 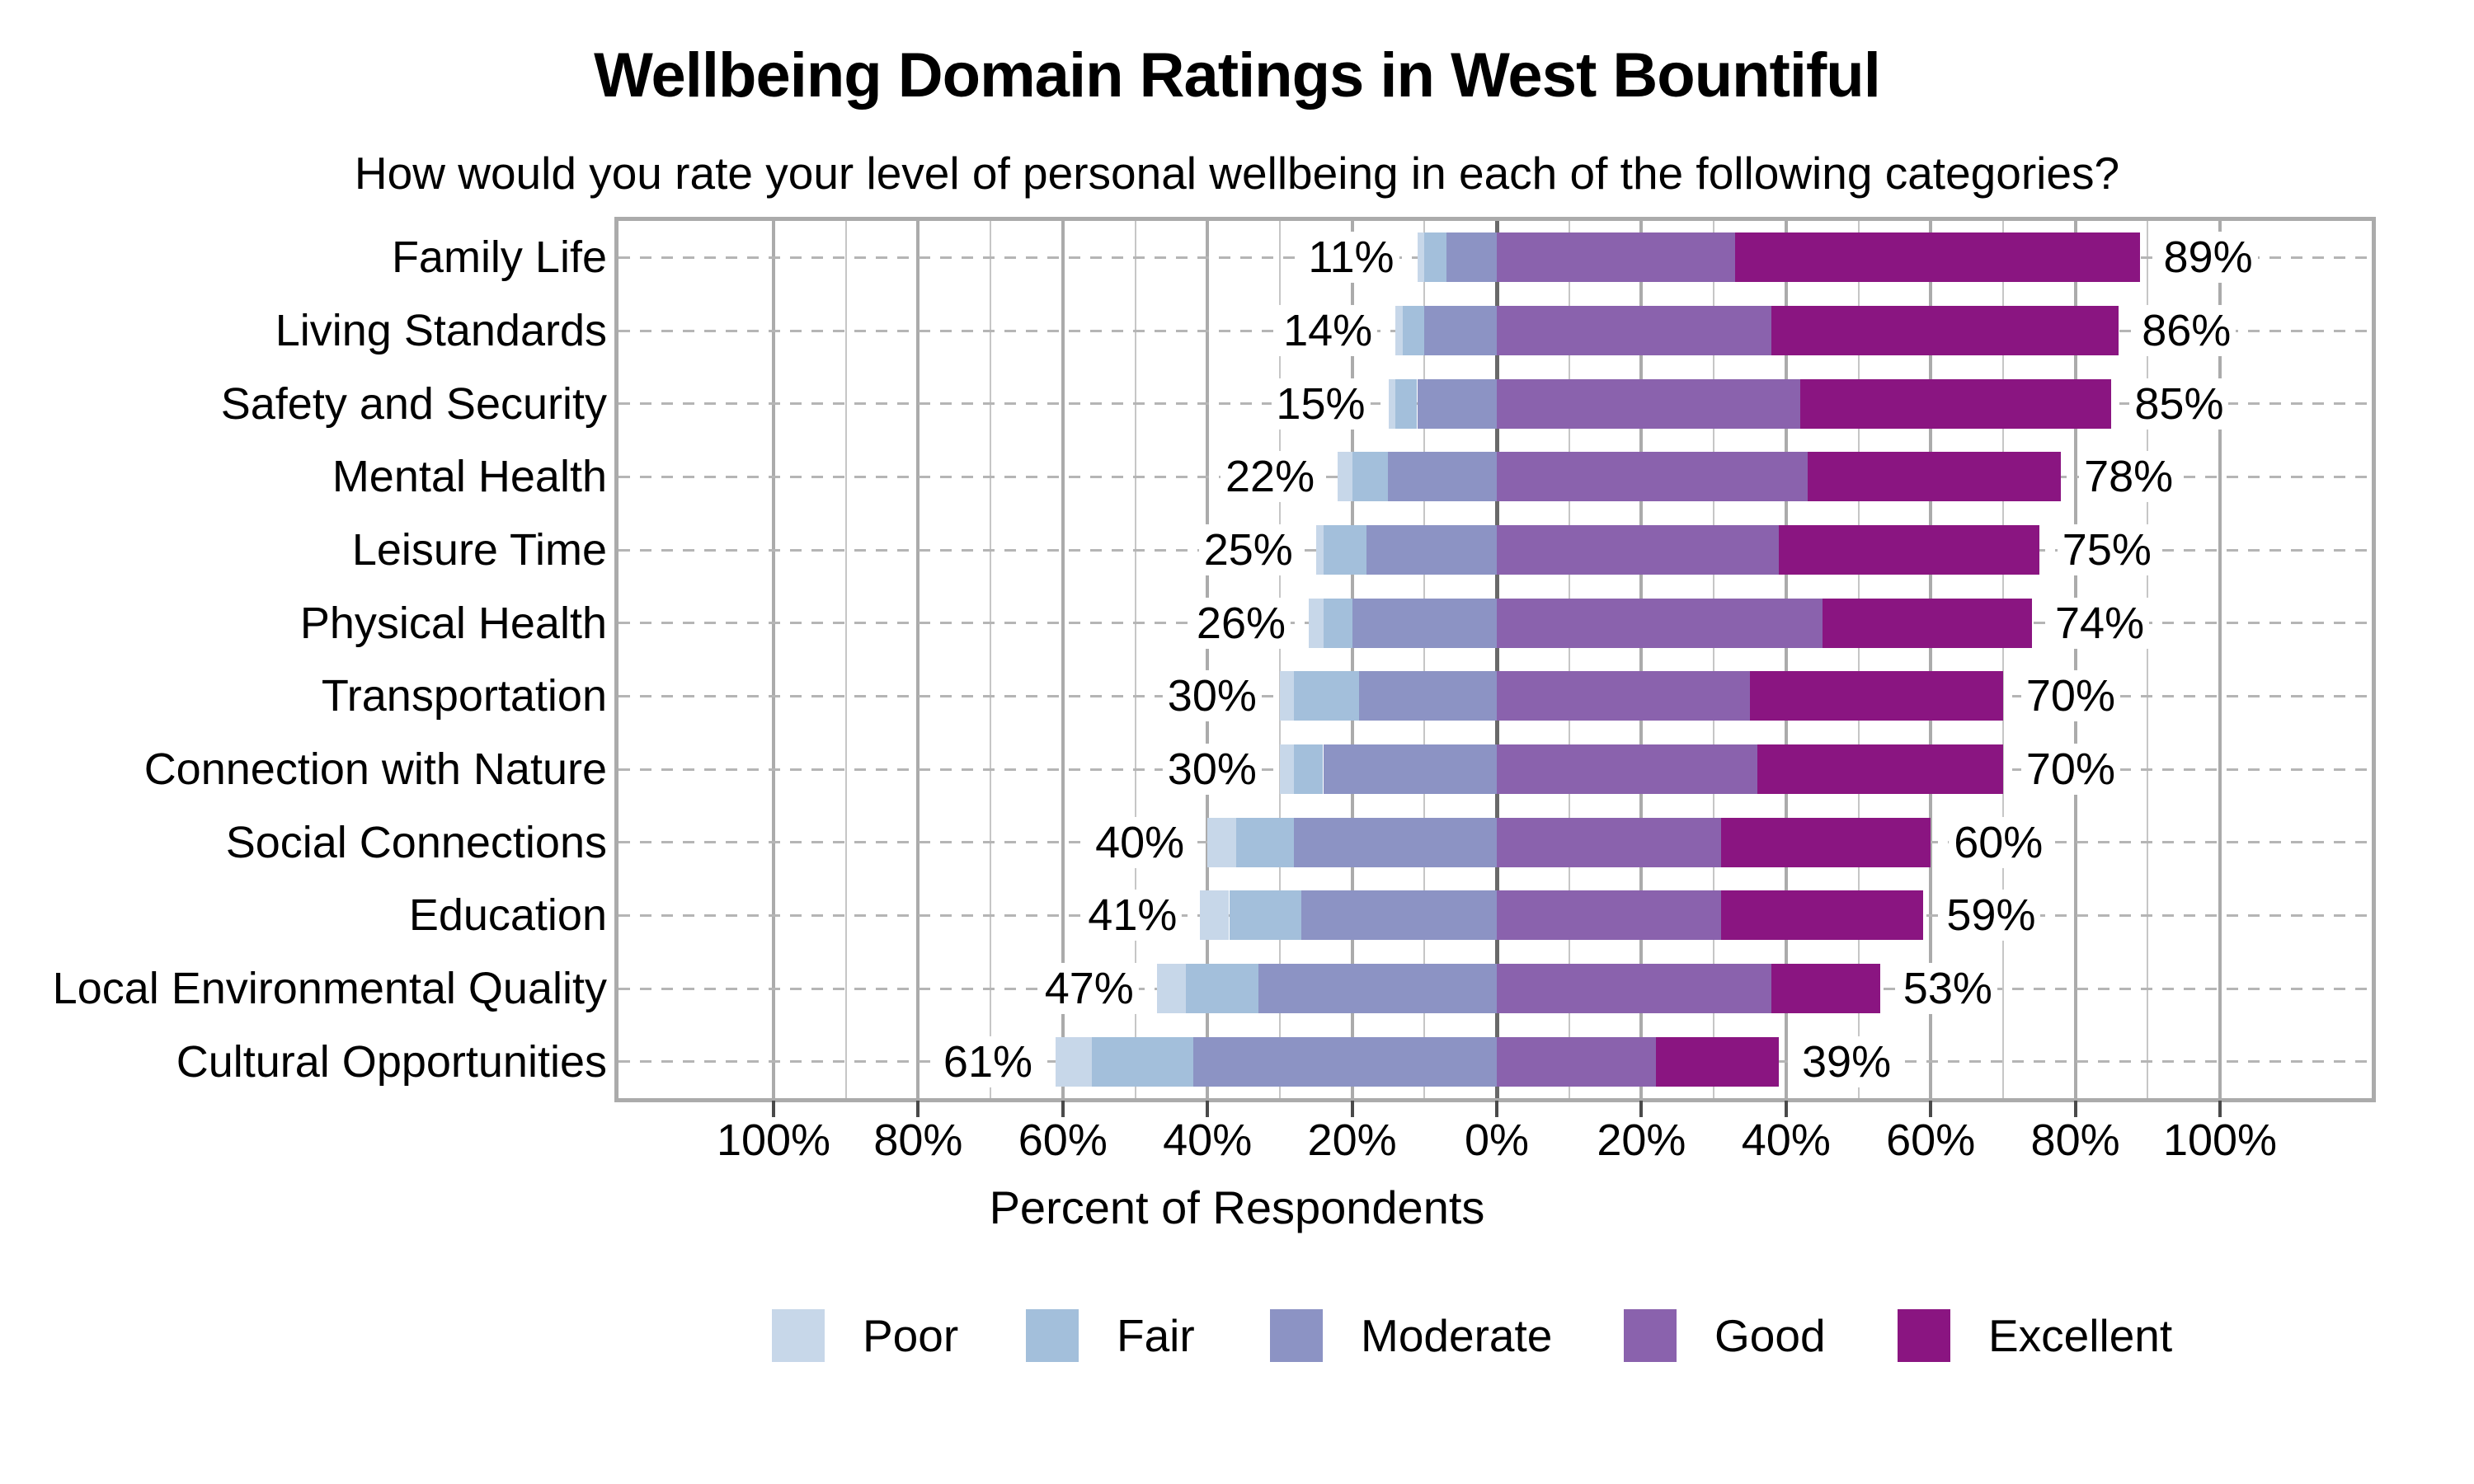 I want to click on right-total-label: 74%, so click(x=2100, y=623).